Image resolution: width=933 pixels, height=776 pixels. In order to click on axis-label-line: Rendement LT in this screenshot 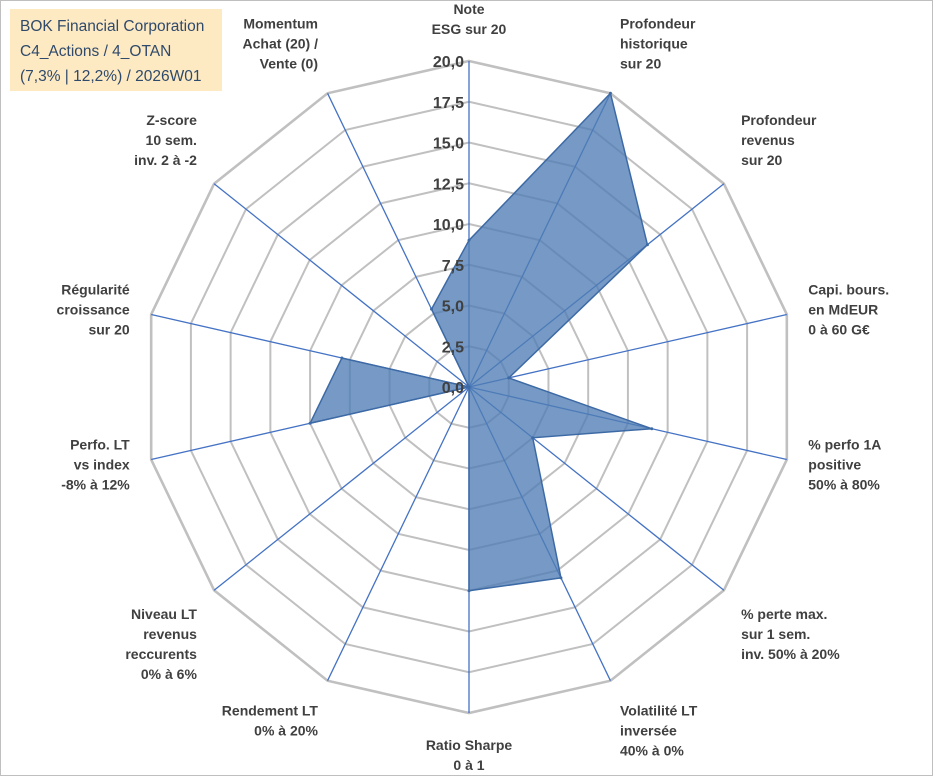, I will do `click(270, 711)`.